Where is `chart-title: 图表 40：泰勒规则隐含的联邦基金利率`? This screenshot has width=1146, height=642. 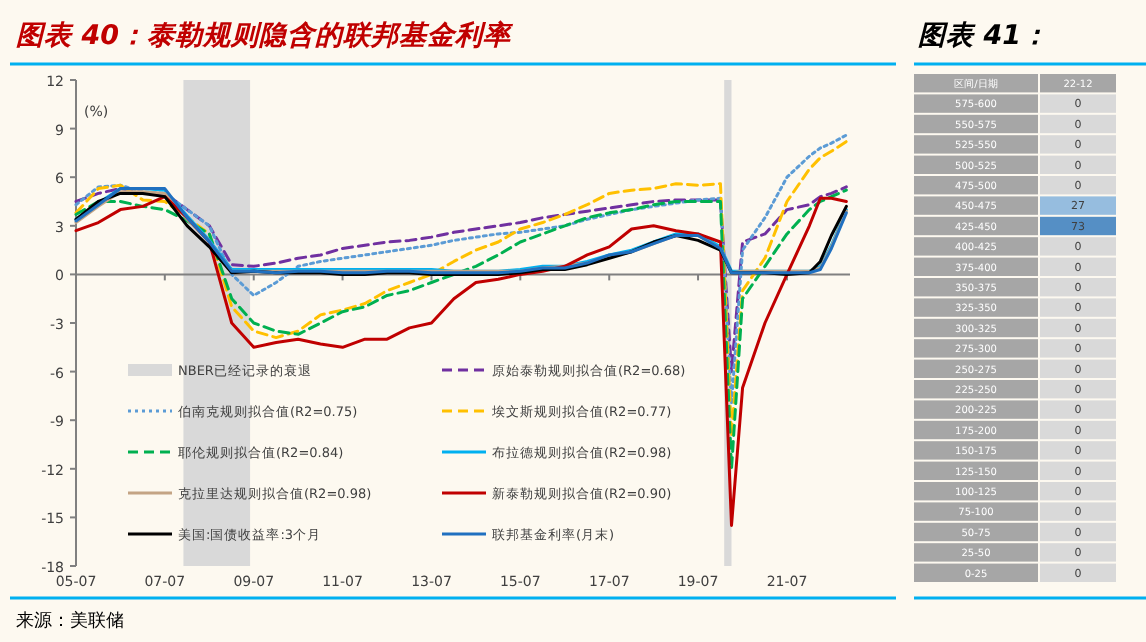 chart-title: 图表 40：泰勒规则隐含的联邦基金利率 is located at coordinates (265, 36).